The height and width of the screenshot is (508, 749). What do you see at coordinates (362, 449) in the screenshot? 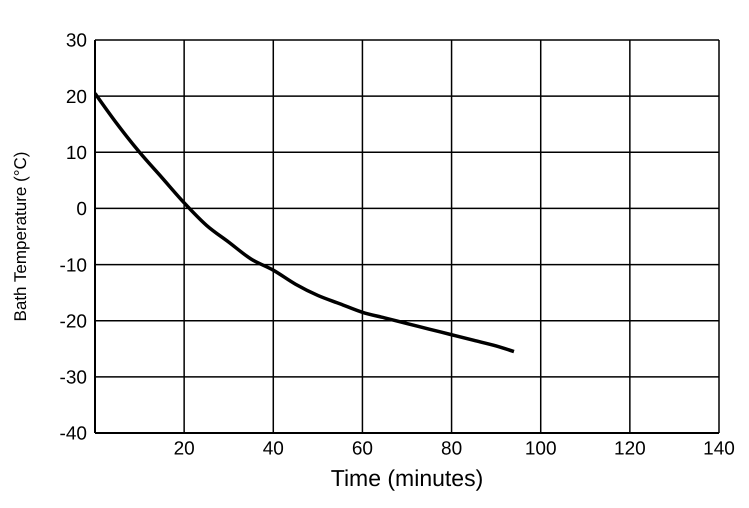
I see `x-tick-label: 60` at bounding box center [362, 449].